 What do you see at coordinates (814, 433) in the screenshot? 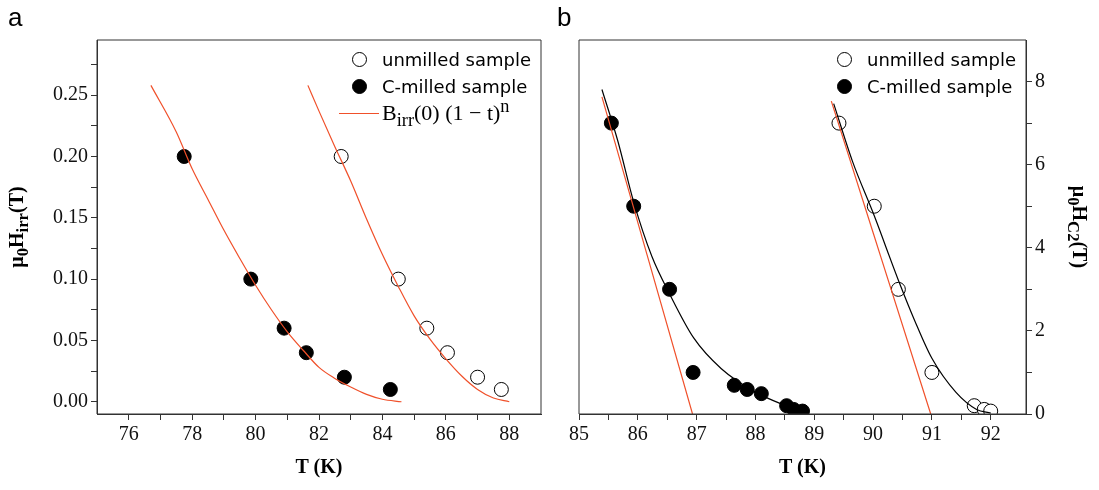
I see `x-tick-label: 89` at bounding box center [814, 433].